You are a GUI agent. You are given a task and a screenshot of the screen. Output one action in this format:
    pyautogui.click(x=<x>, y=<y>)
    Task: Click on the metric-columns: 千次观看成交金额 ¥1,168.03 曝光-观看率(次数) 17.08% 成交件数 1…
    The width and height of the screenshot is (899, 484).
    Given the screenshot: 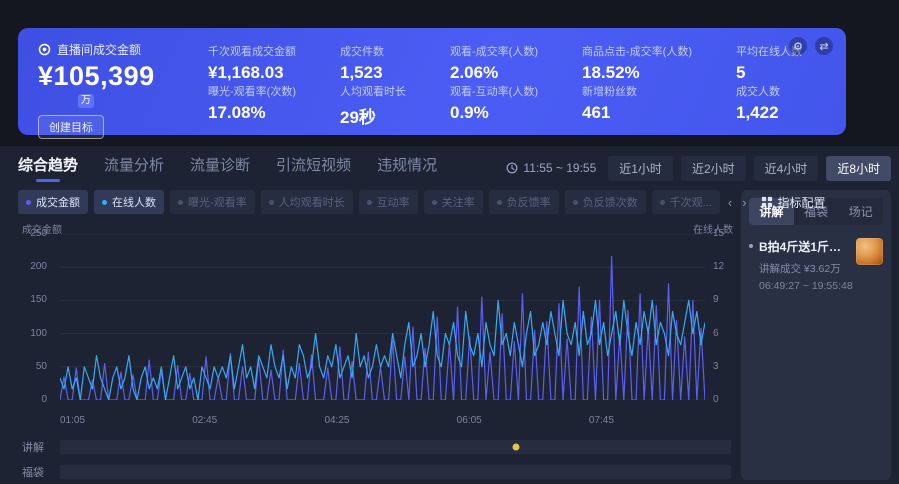 What is the action you would take?
    pyautogui.click(x=518, y=84)
    